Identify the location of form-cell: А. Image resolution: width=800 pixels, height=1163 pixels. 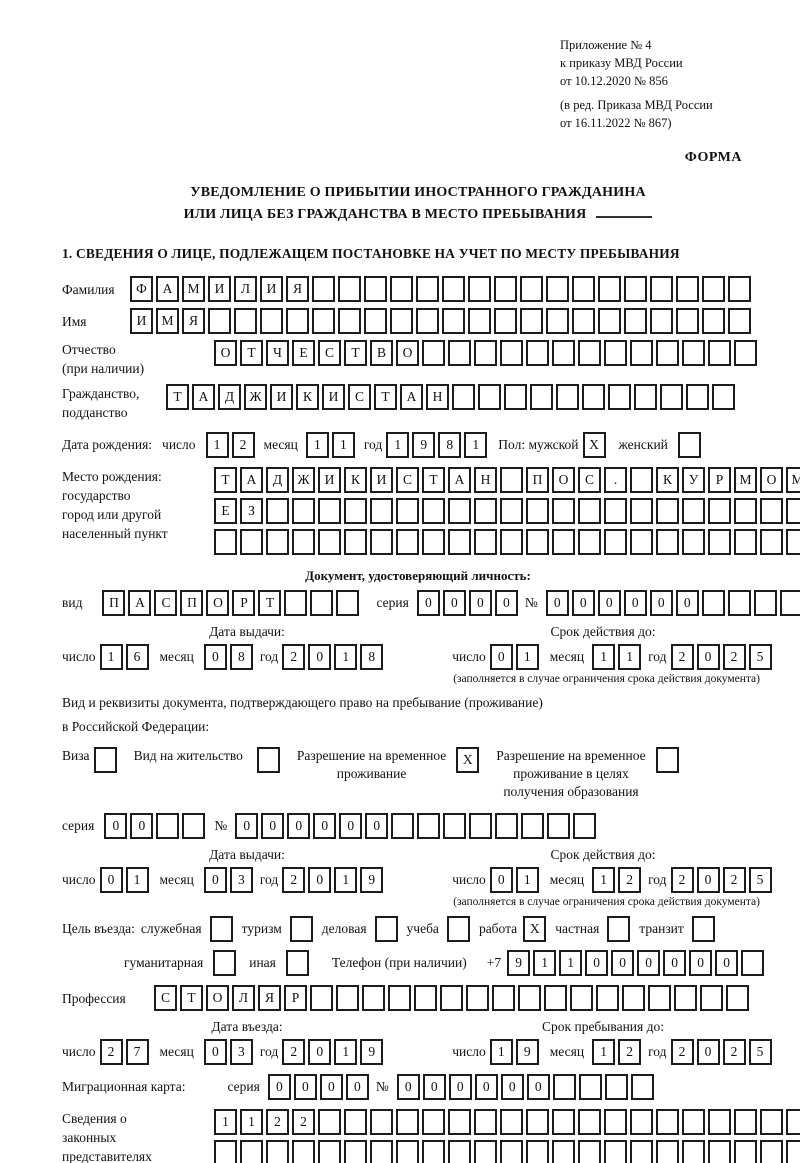
(167, 289).